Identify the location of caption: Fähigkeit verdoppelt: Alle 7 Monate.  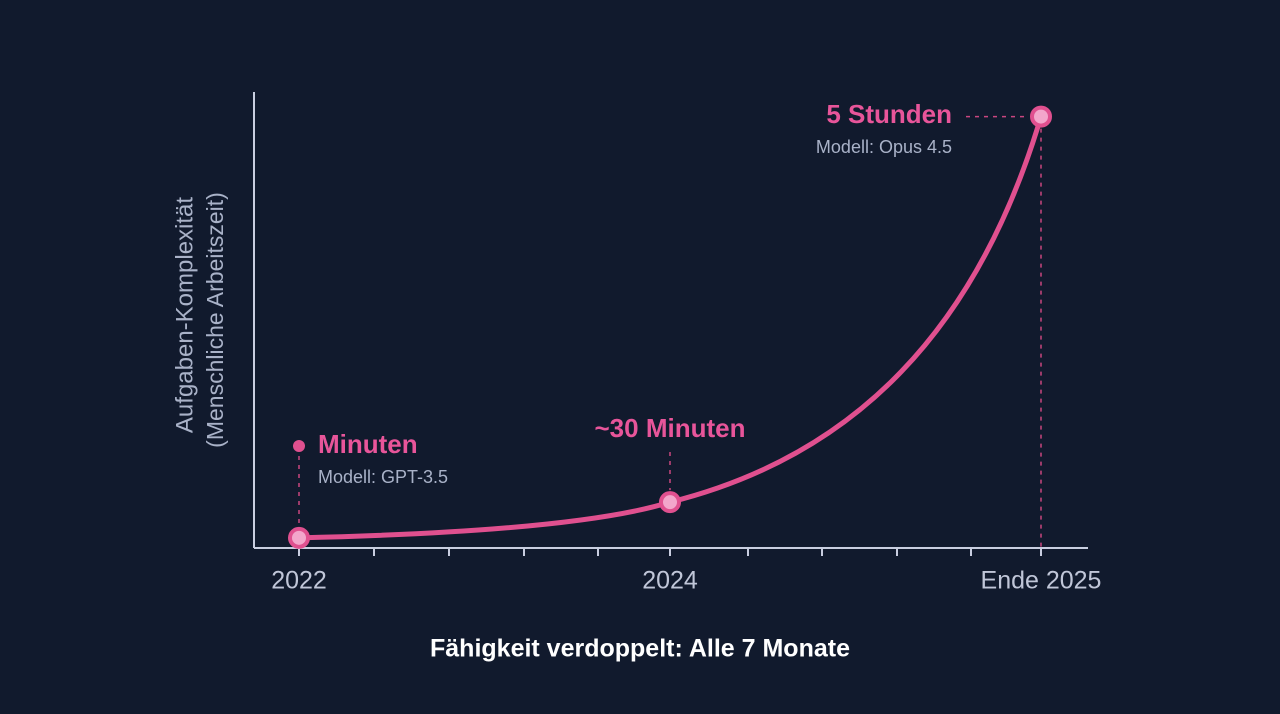
(640, 649).